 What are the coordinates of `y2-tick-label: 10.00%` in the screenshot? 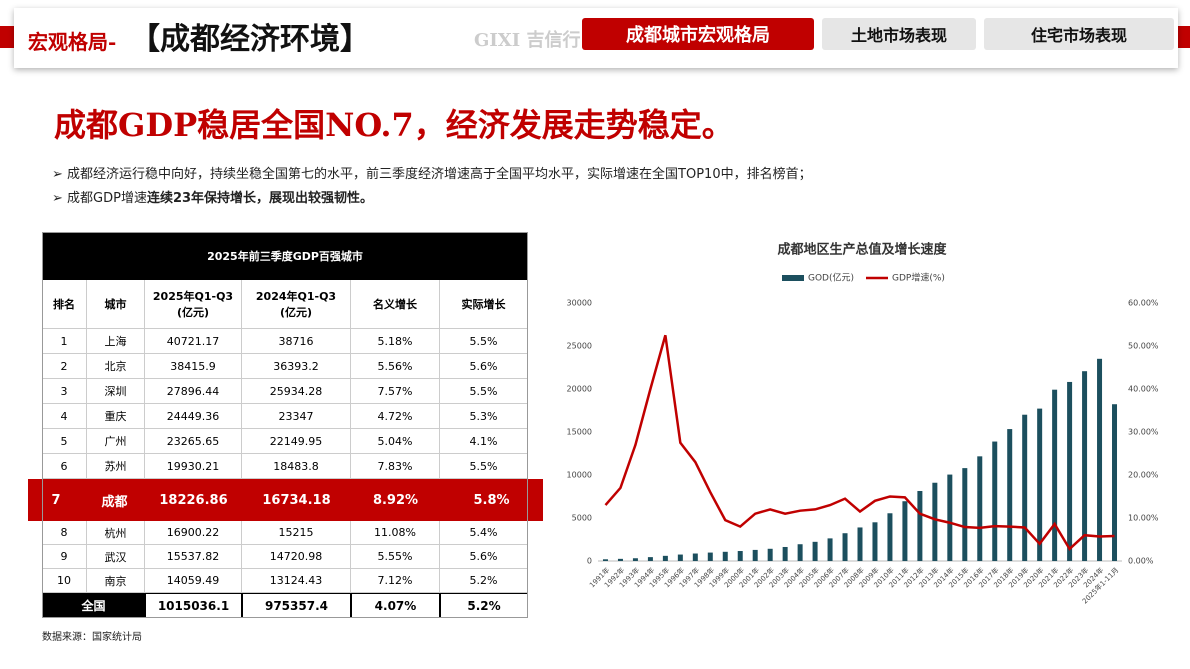 It's located at (1143, 518).